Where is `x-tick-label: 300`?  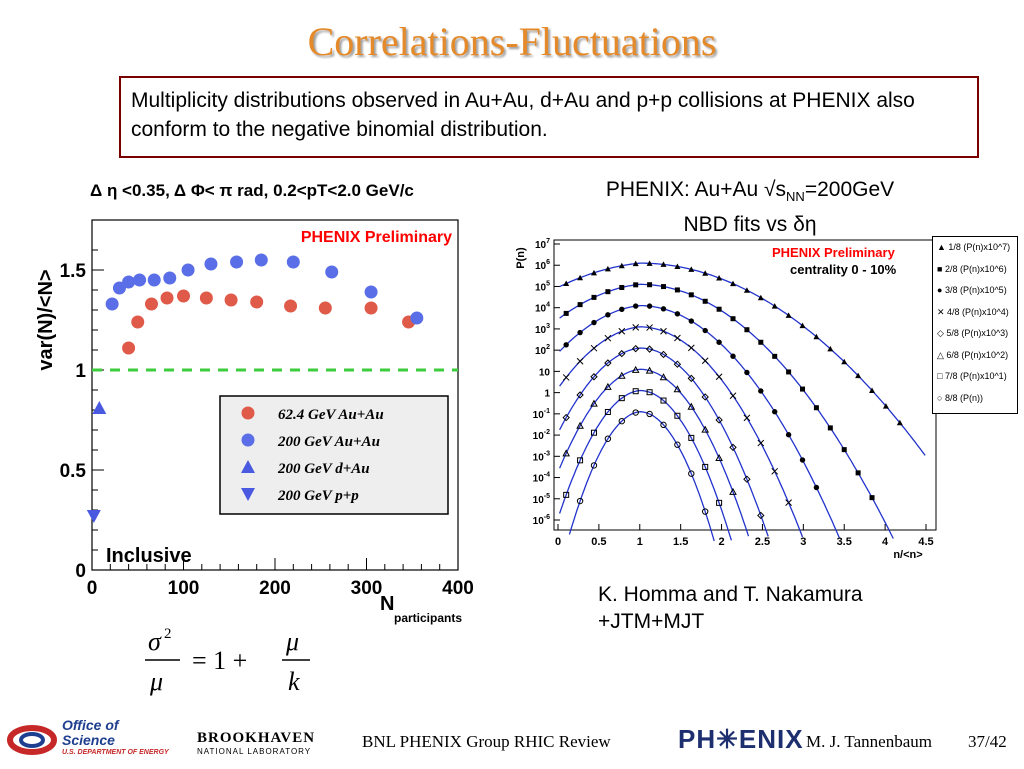 x-tick-label: 300 is located at coordinates (367, 588).